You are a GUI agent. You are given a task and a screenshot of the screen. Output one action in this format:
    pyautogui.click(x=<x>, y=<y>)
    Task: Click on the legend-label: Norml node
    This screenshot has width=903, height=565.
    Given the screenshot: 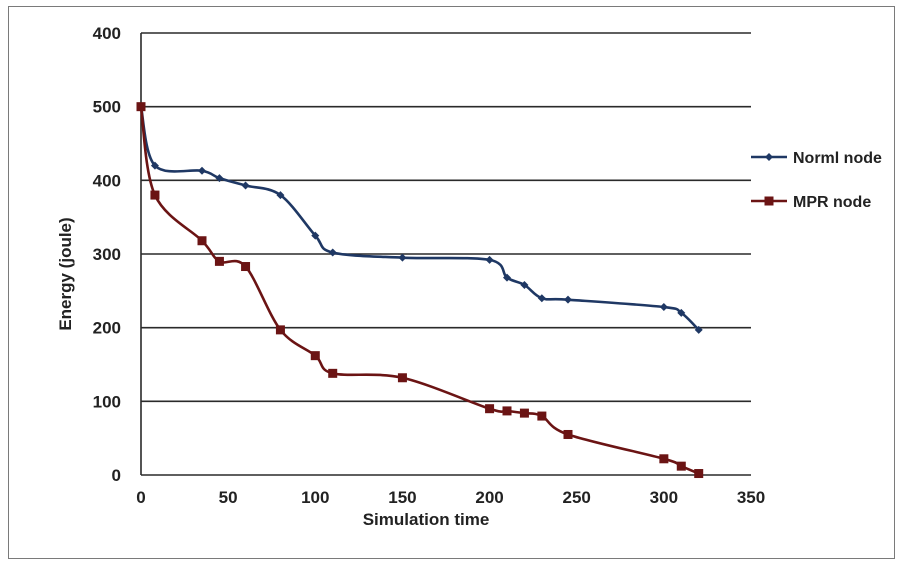 What is the action you would take?
    pyautogui.click(x=837, y=158)
    